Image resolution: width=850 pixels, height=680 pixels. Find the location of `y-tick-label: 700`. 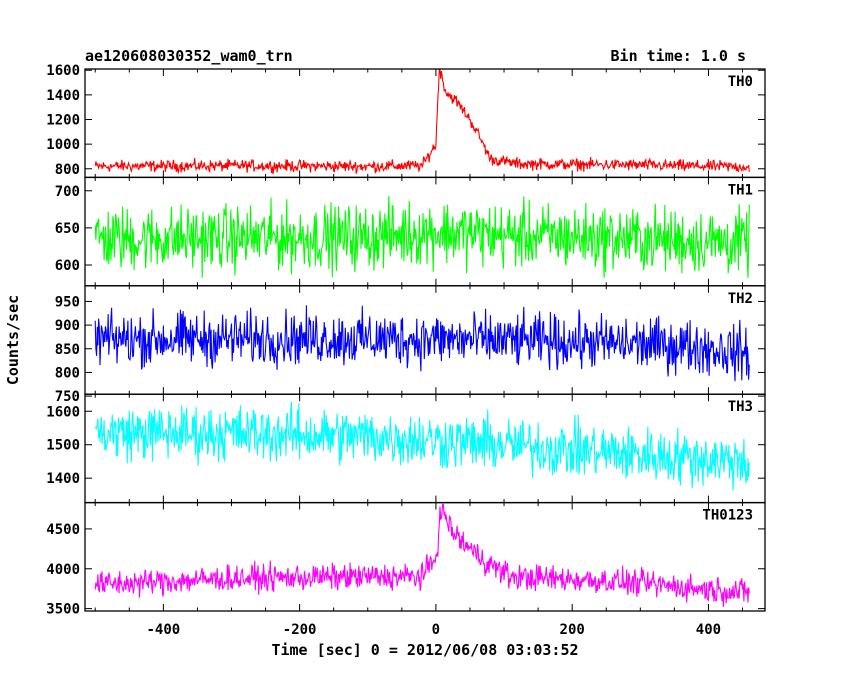

y-tick-label: 700 is located at coordinates (67, 192).